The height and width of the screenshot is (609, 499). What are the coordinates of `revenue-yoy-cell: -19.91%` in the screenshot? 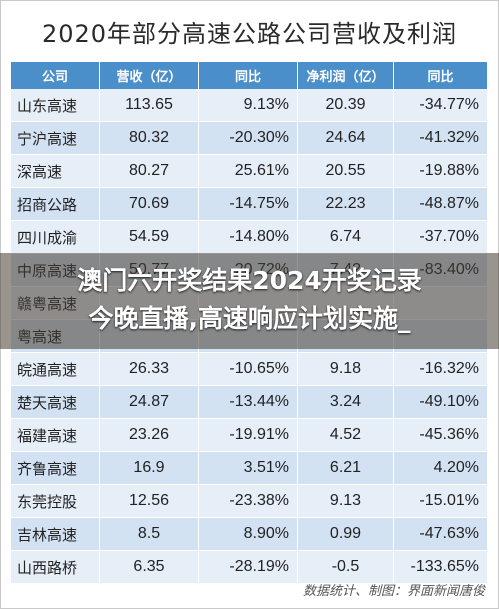 It's located at (248, 435).